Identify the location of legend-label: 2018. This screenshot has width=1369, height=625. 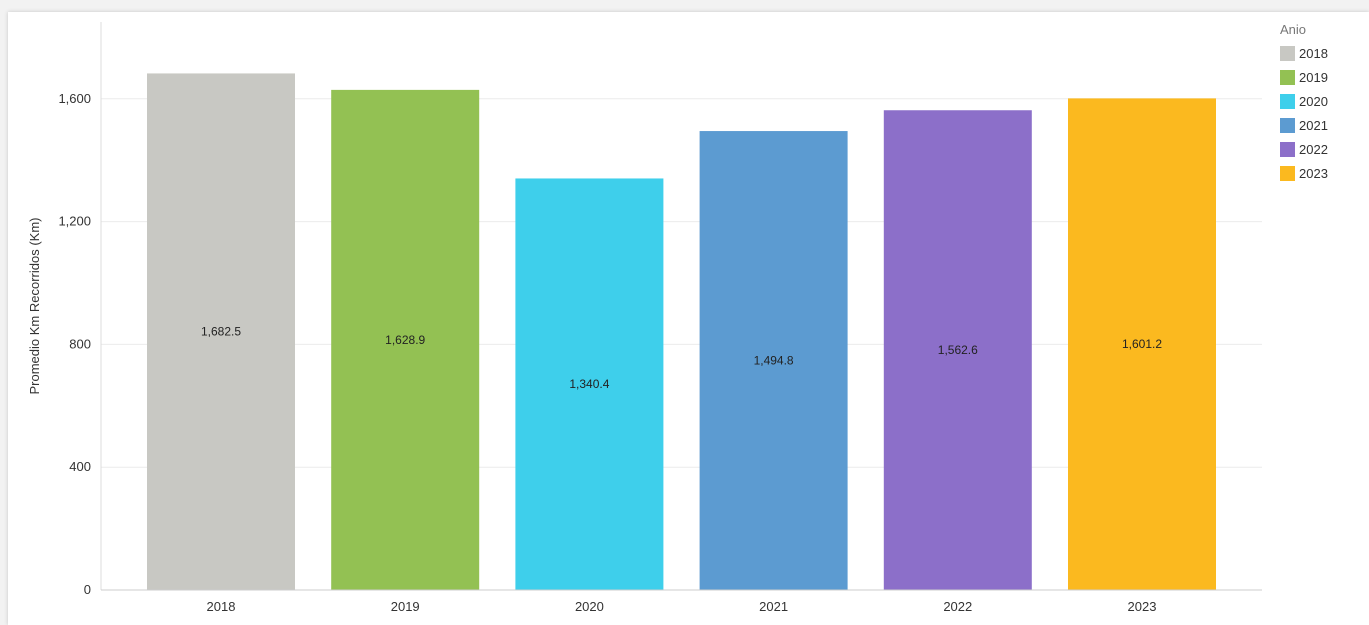
(1313, 53).